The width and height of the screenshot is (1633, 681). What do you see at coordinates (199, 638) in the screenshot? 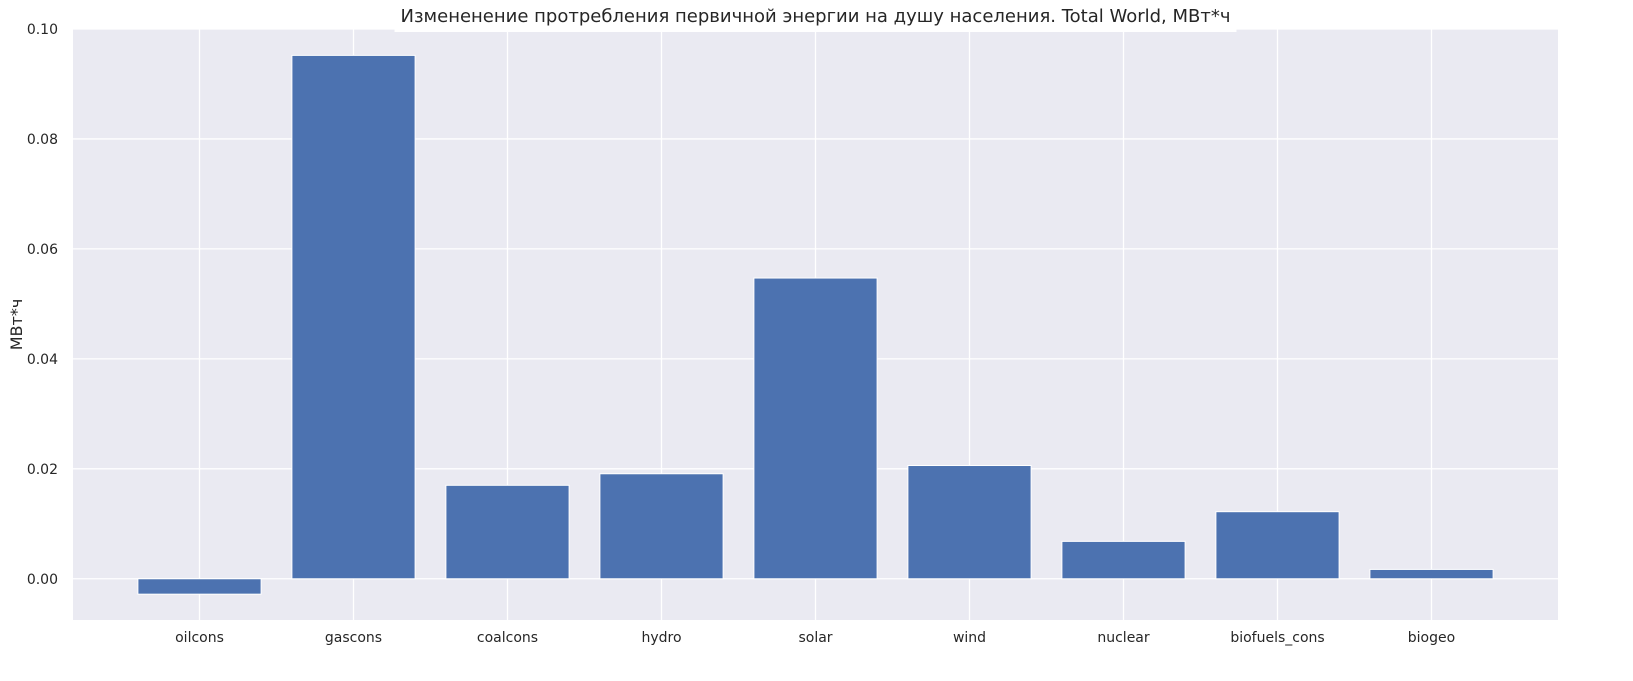
I see `x-tick-label: oilcons` at bounding box center [199, 638].